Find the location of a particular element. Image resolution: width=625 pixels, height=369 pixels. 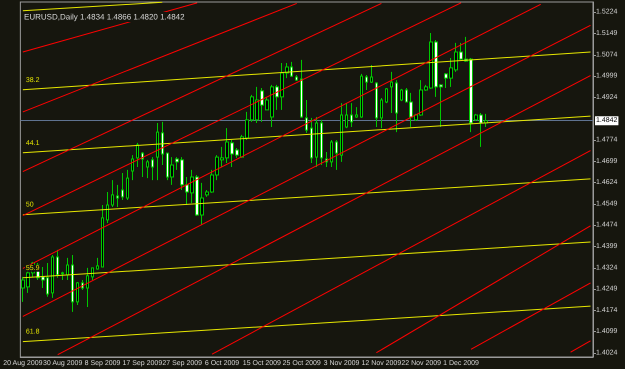

text: EURUSD,Daily 1.4834 1.4866 1.4820 1.4842 is located at coordinates (105, 17).